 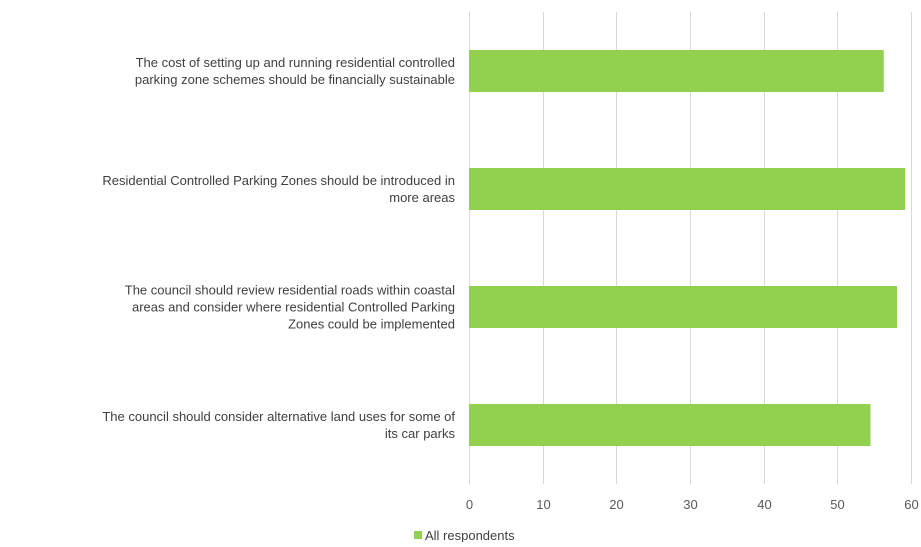 I want to click on x-tick-label: 40, so click(x=764, y=504).